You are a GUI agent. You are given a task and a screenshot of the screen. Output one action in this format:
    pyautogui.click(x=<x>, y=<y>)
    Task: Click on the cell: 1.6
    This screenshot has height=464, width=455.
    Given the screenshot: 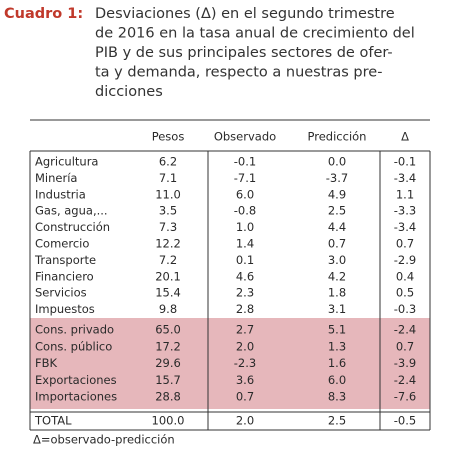 What is the action you would take?
    pyautogui.click(x=337, y=363)
    